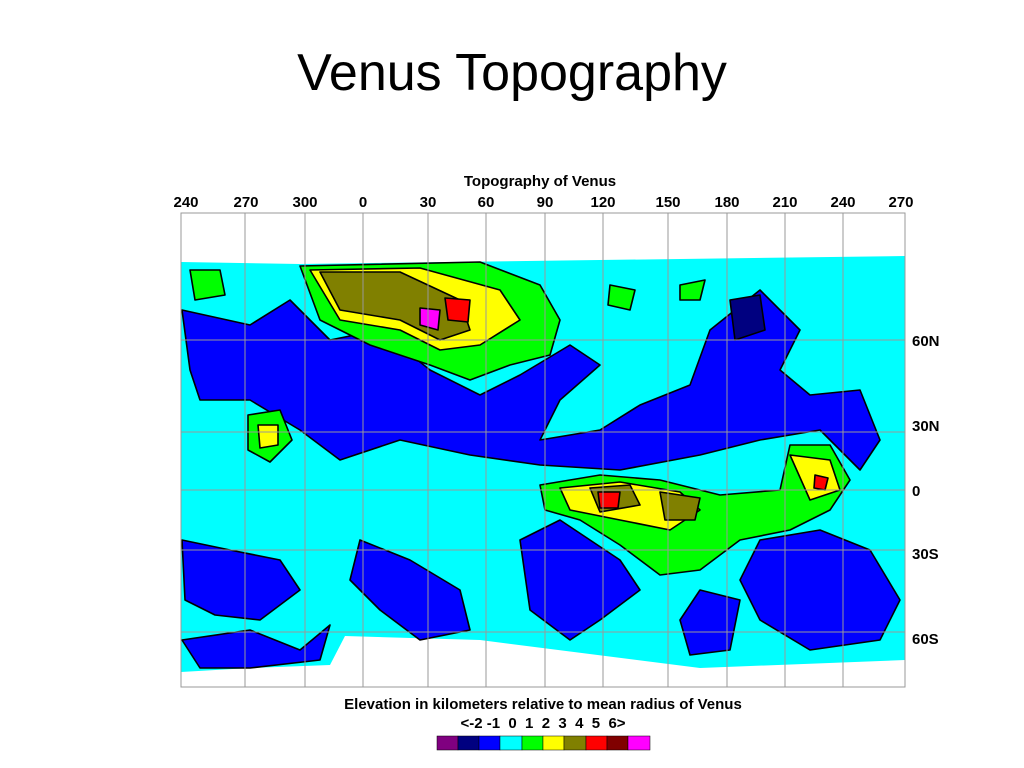 The image size is (1024, 768). I want to click on latitude-label: 60S, so click(925, 639).